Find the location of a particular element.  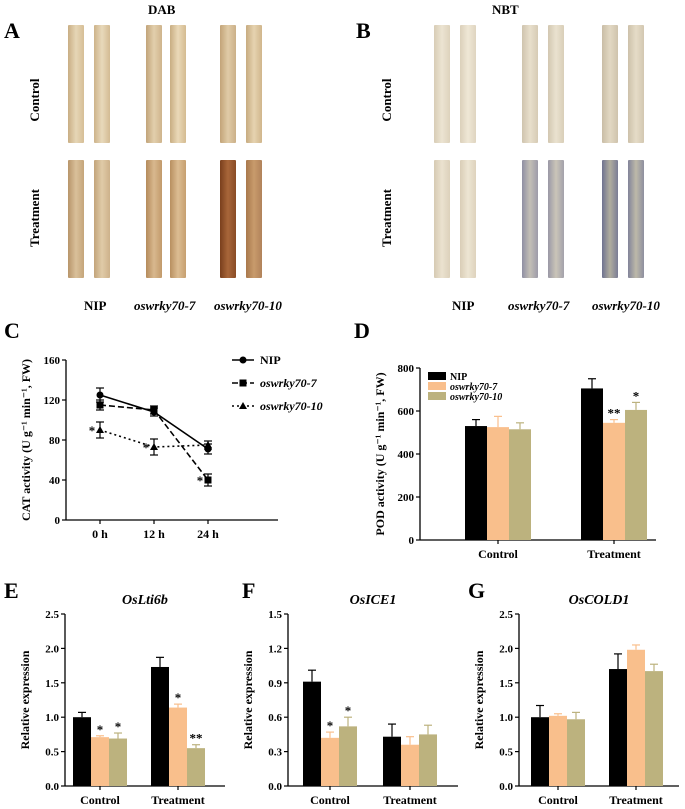

row-label-treatment-a: Treatment is located at coordinates (34, 218).